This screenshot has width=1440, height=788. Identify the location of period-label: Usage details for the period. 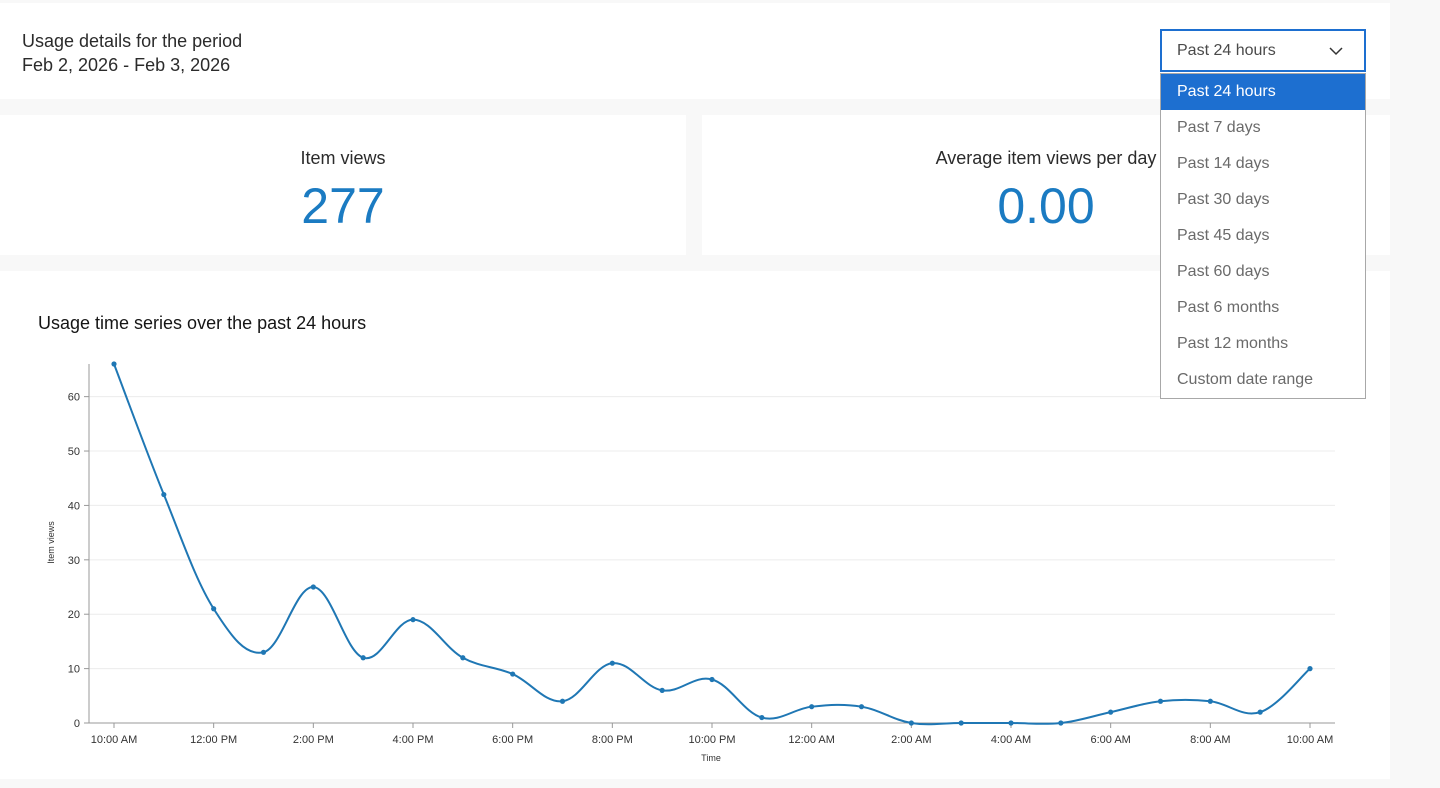
(132, 41).